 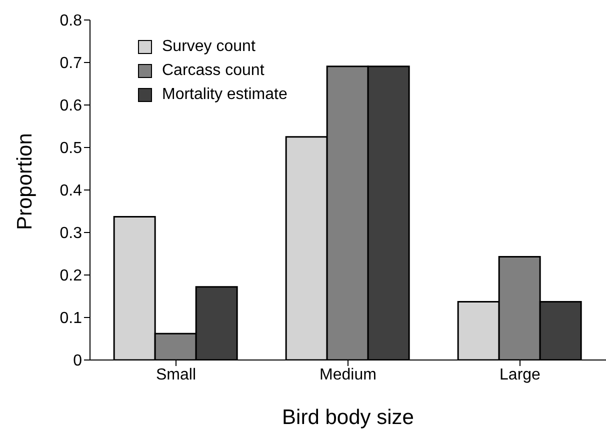 What do you see at coordinates (71, 21) in the screenshot?
I see `y-tick-label: 0.8` at bounding box center [71, 21].